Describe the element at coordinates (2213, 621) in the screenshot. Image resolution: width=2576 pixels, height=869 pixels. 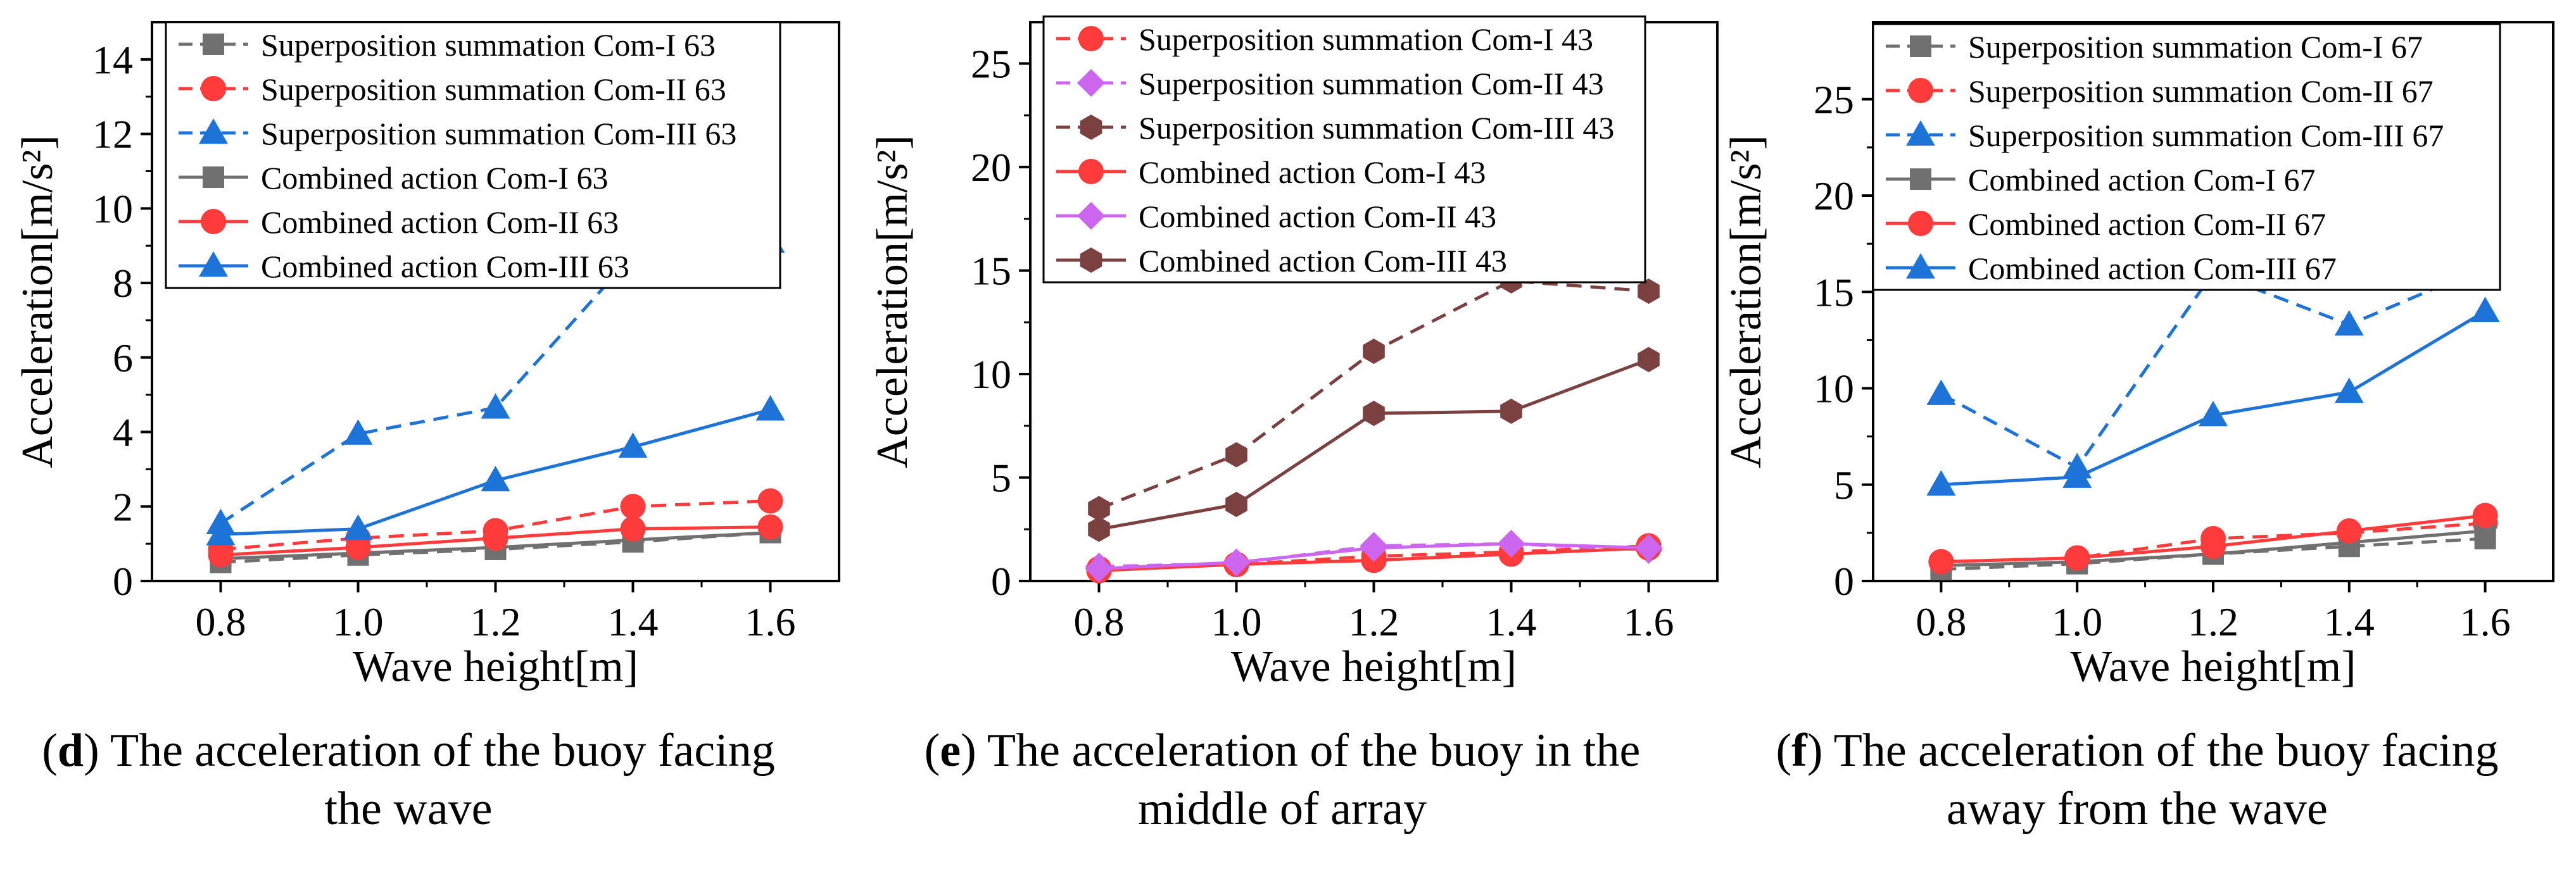
I see `x-tick-label: 1.2` at that location.